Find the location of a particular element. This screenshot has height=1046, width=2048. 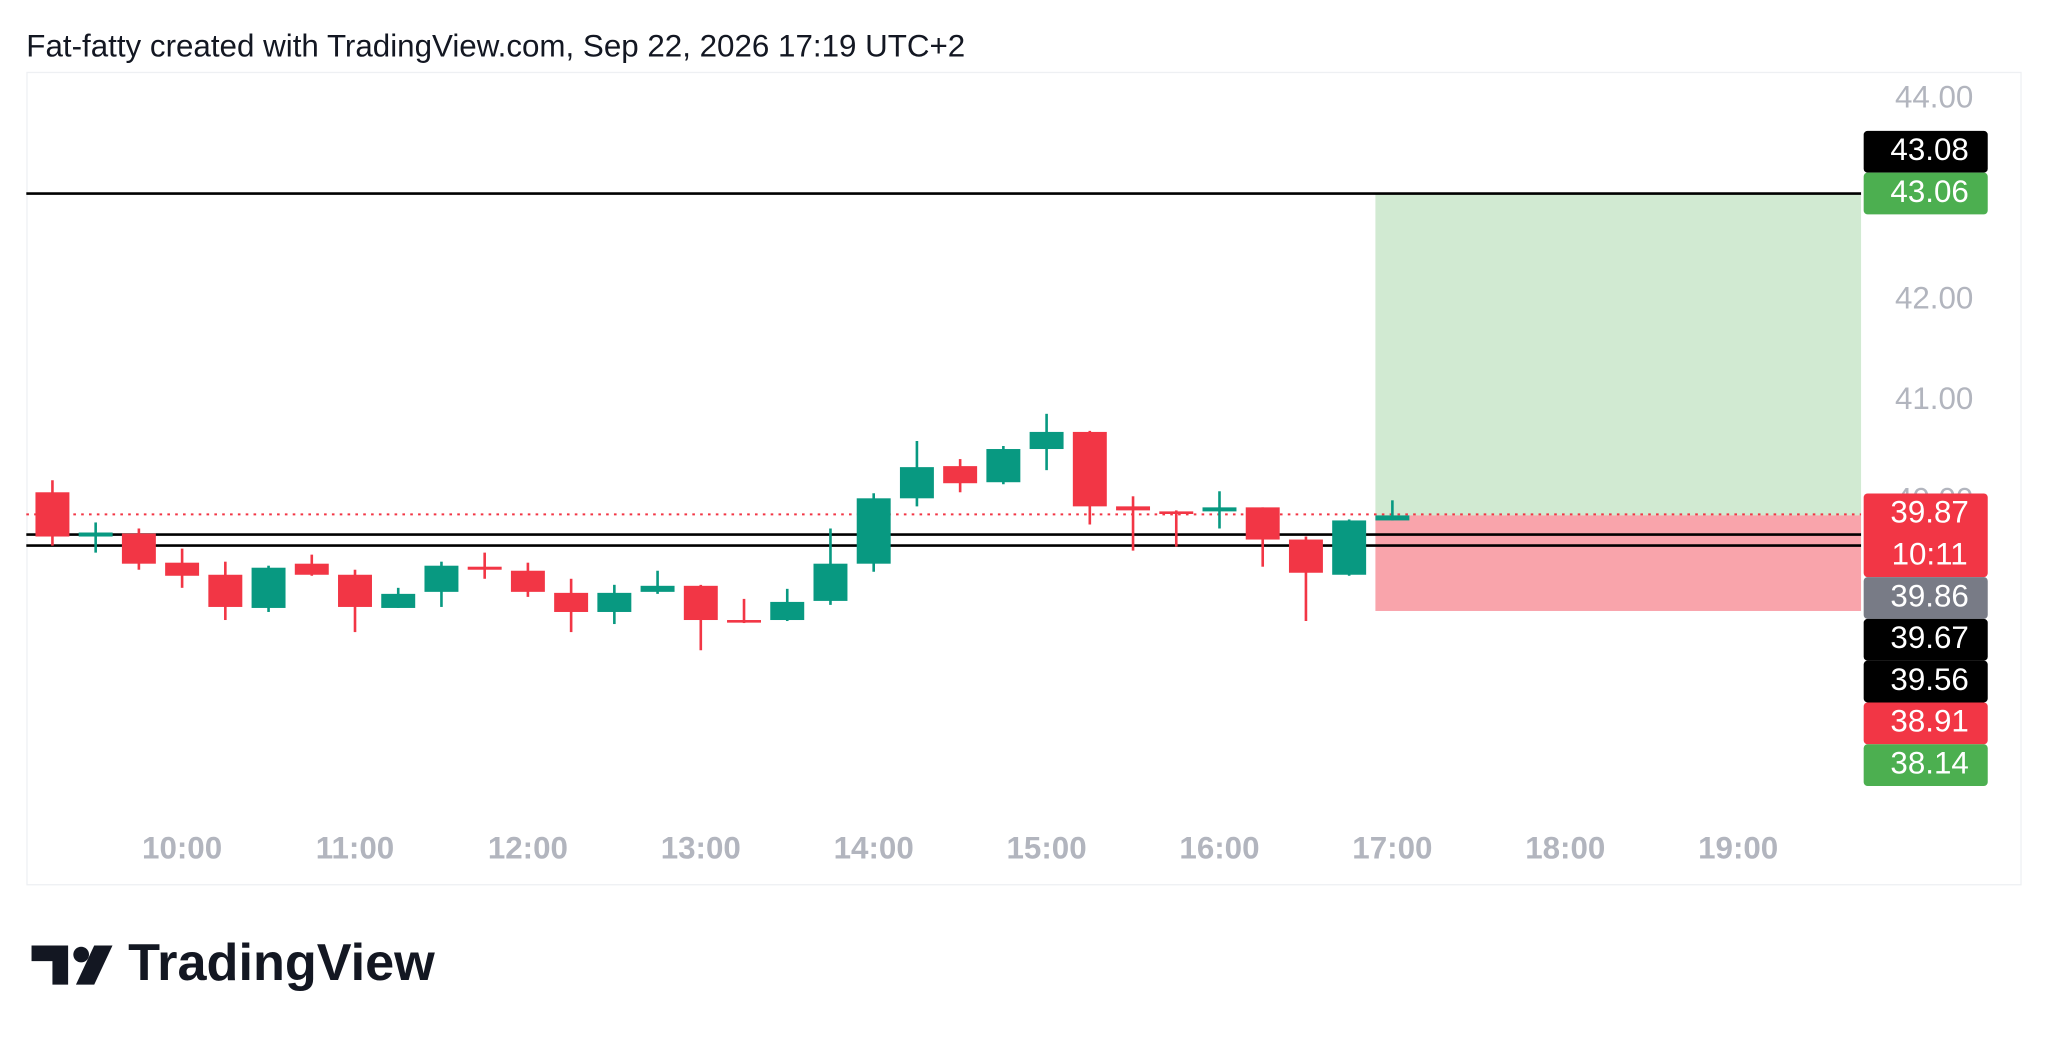

x-tick-label: 14:00 is located at coordinates (874, 847).